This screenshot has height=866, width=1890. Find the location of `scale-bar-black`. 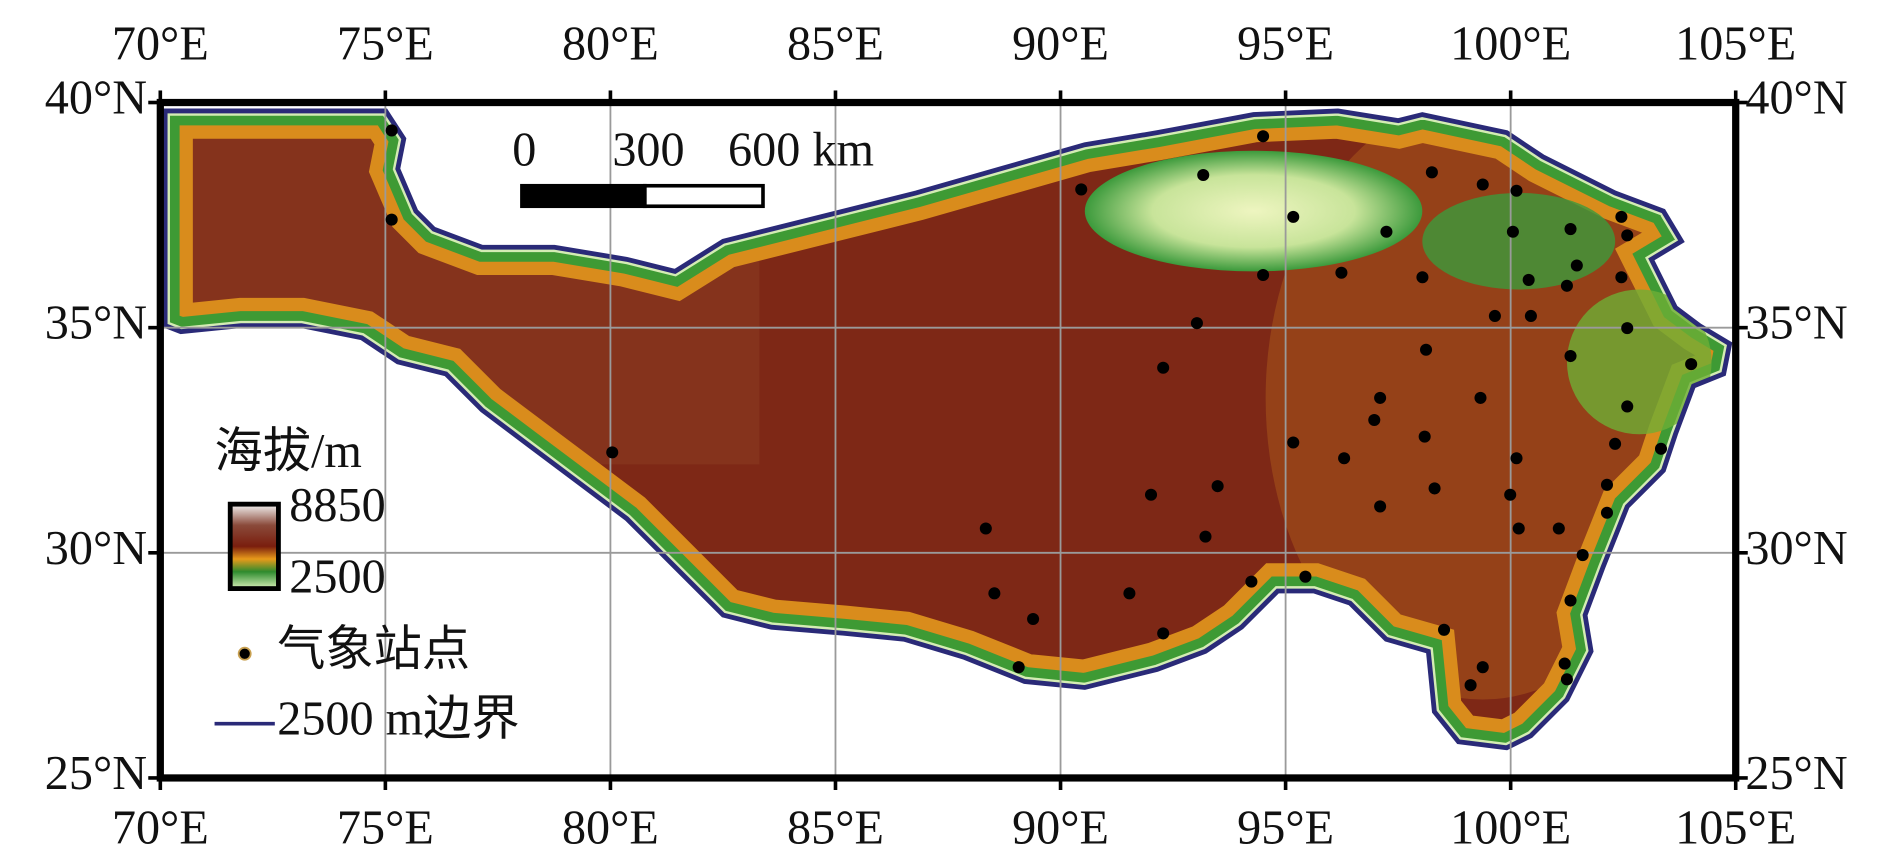

scale-bar-black is located at coordinates (583, 196).